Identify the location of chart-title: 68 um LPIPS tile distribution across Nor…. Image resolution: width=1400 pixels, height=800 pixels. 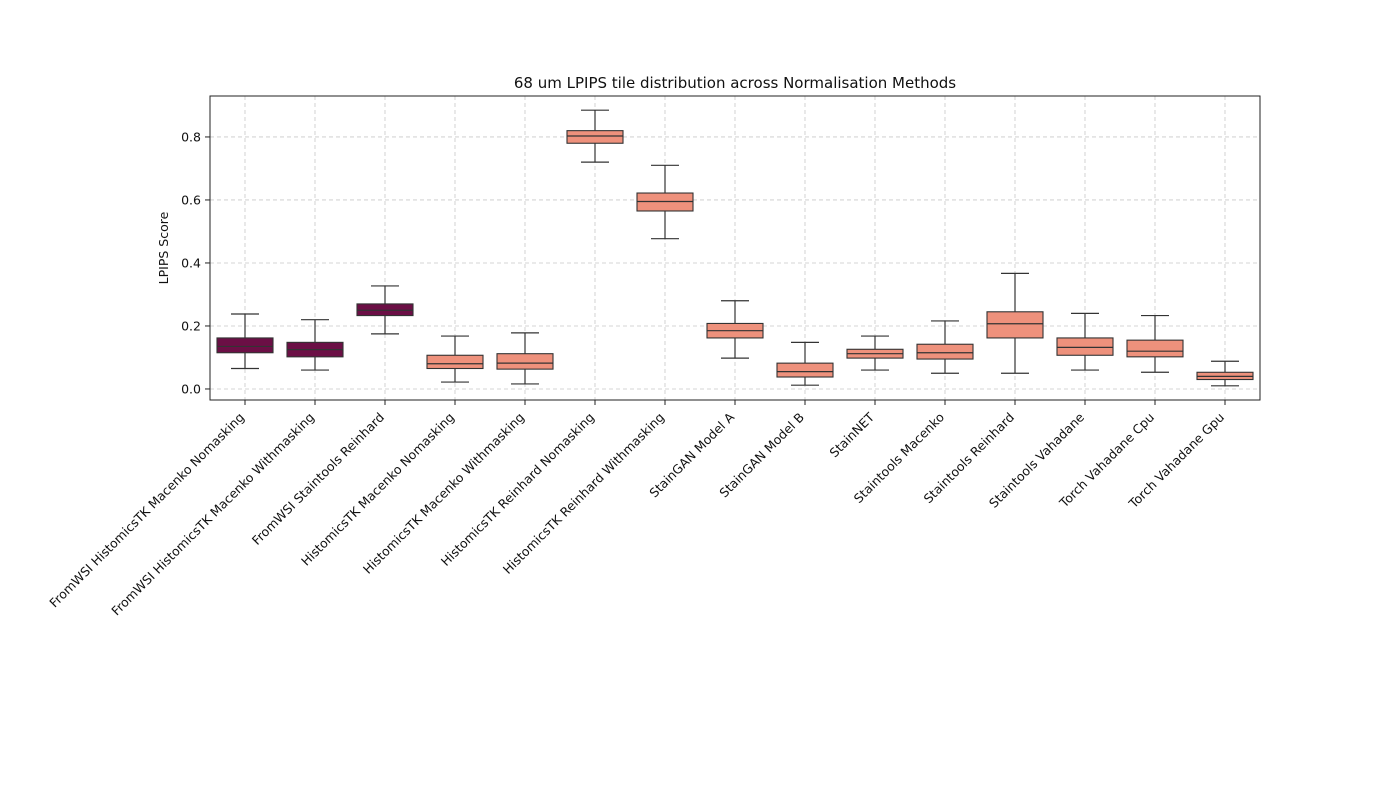
(735, 83).